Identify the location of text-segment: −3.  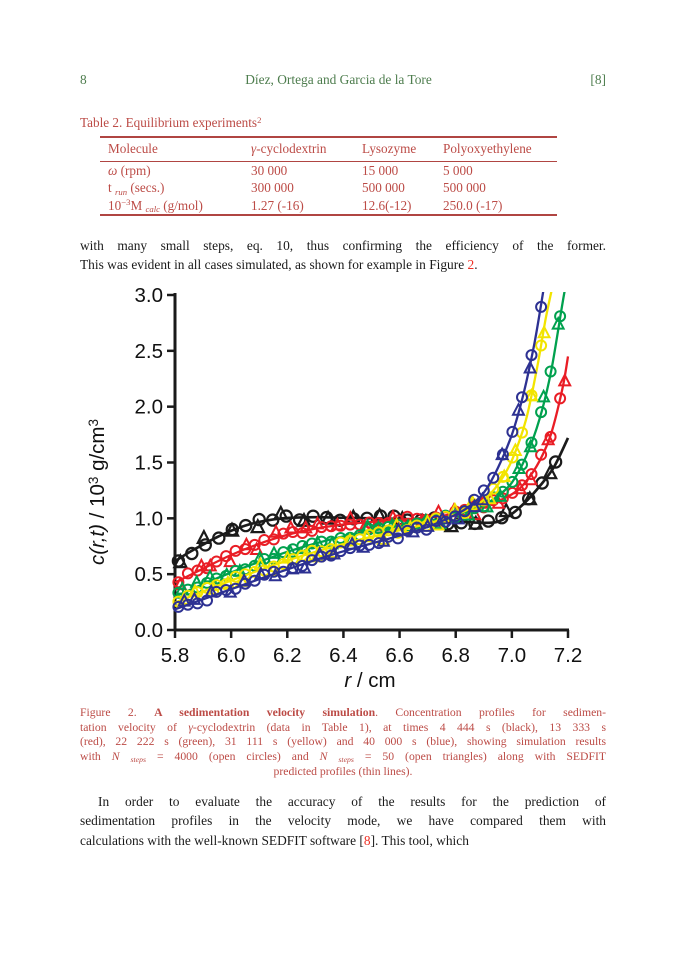
(126, 202).